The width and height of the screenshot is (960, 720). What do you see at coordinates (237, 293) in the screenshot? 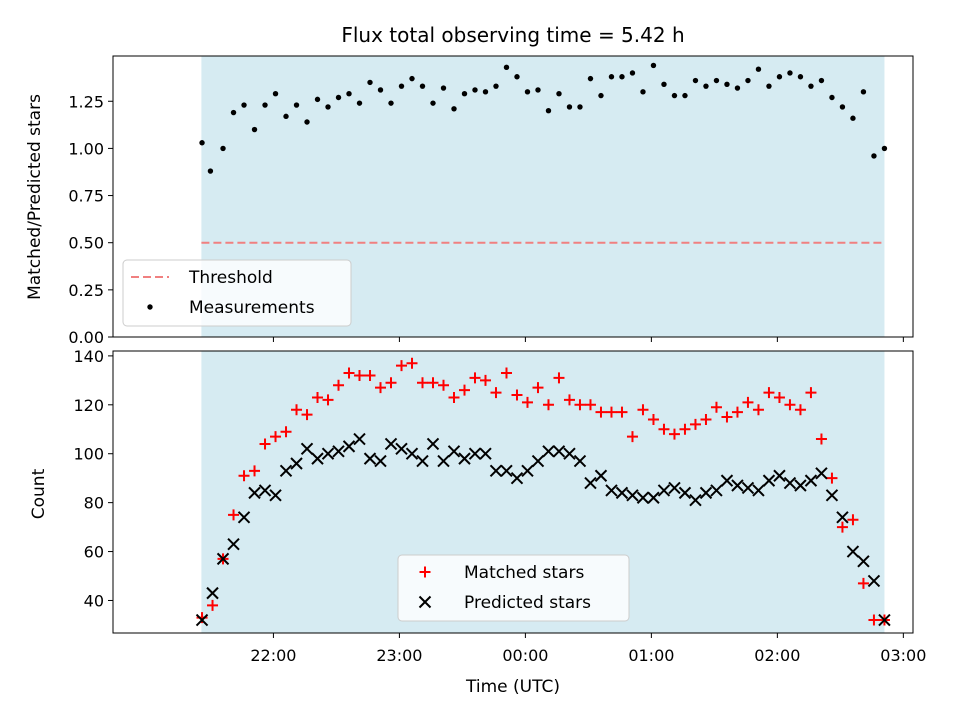
I see `legend: Threshold Measurements` at bounding box center [237, 293].